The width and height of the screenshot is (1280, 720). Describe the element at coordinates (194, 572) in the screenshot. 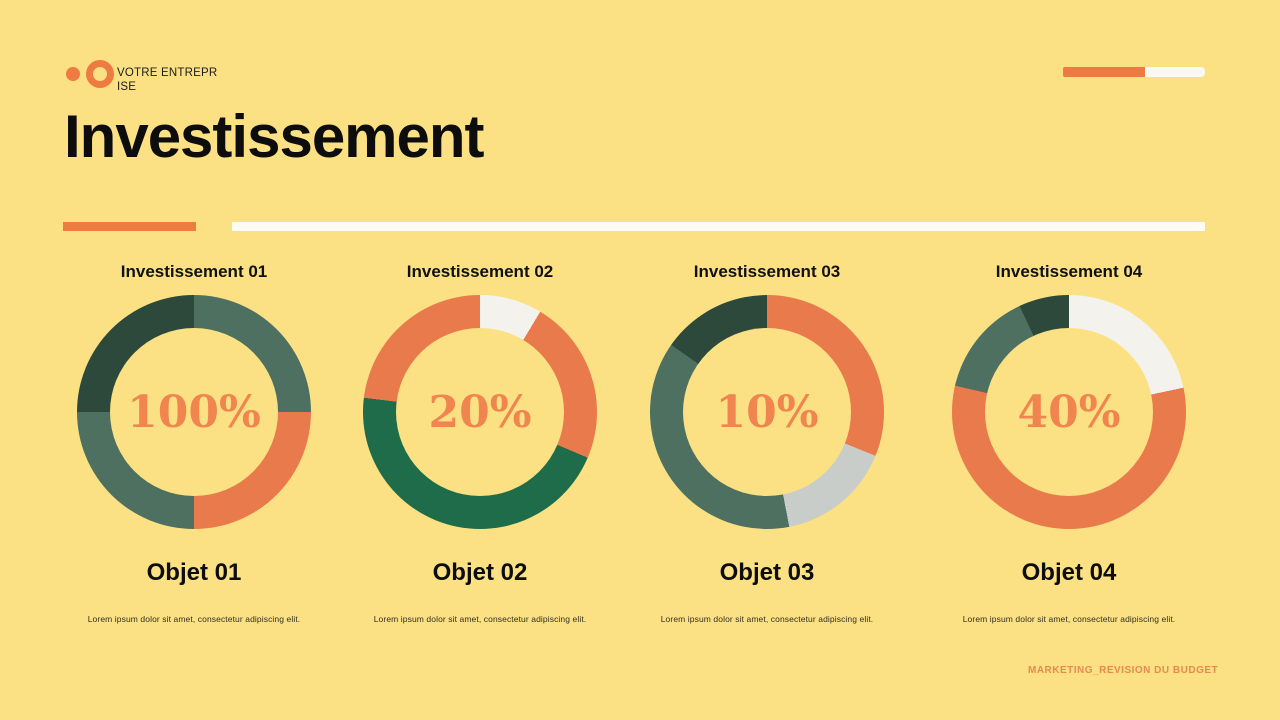

I see `object-label: Objet 01` at that location.